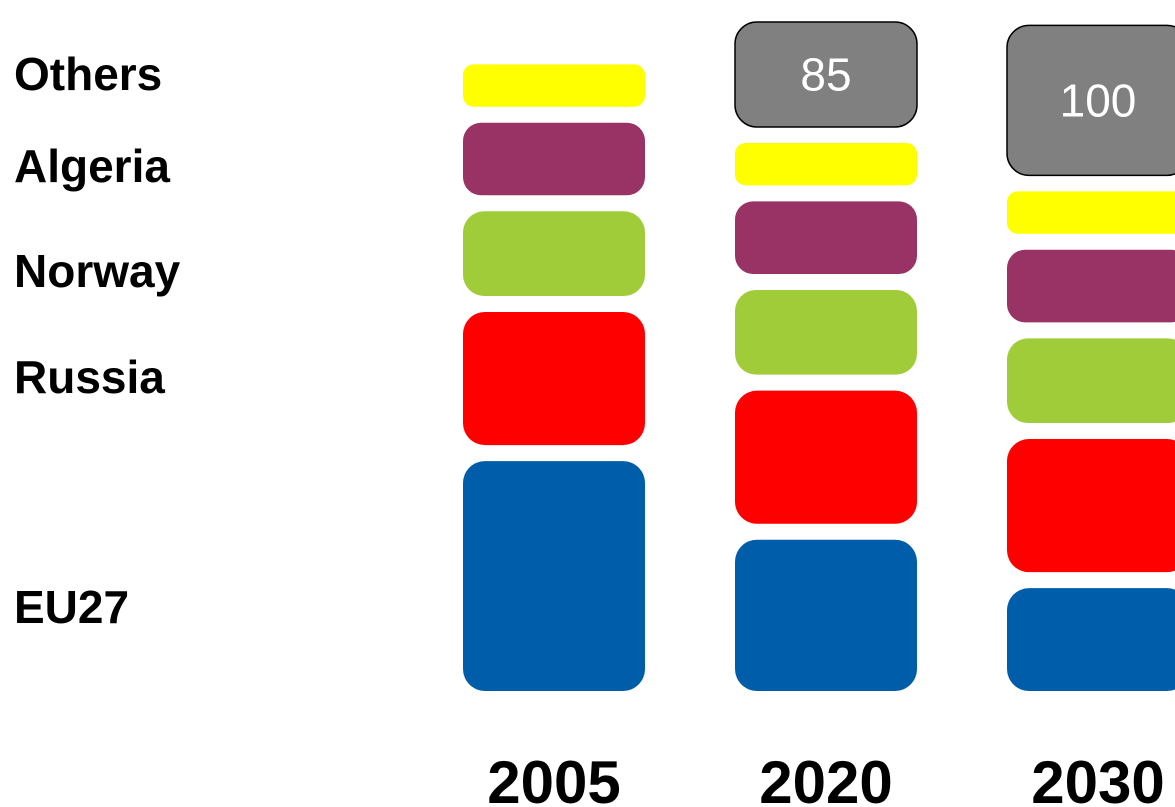 The image size is (1175, 807). Describe the element at coordinates (92, 166) in the screenshot. I see `legend-label-algeria: Algeria` at that location.